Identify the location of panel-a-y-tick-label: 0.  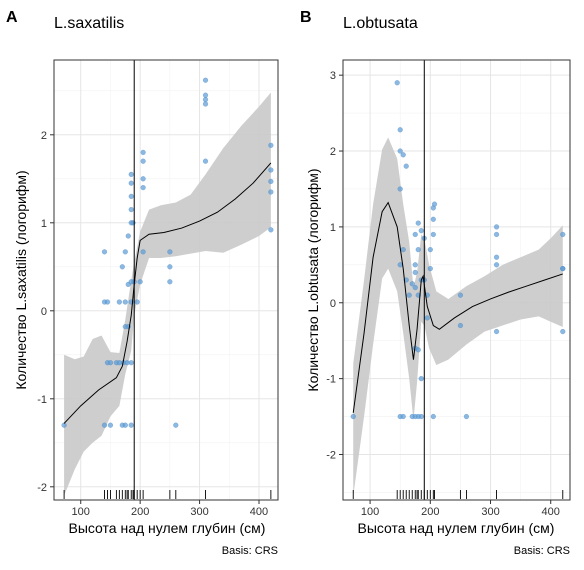
(44, 312).